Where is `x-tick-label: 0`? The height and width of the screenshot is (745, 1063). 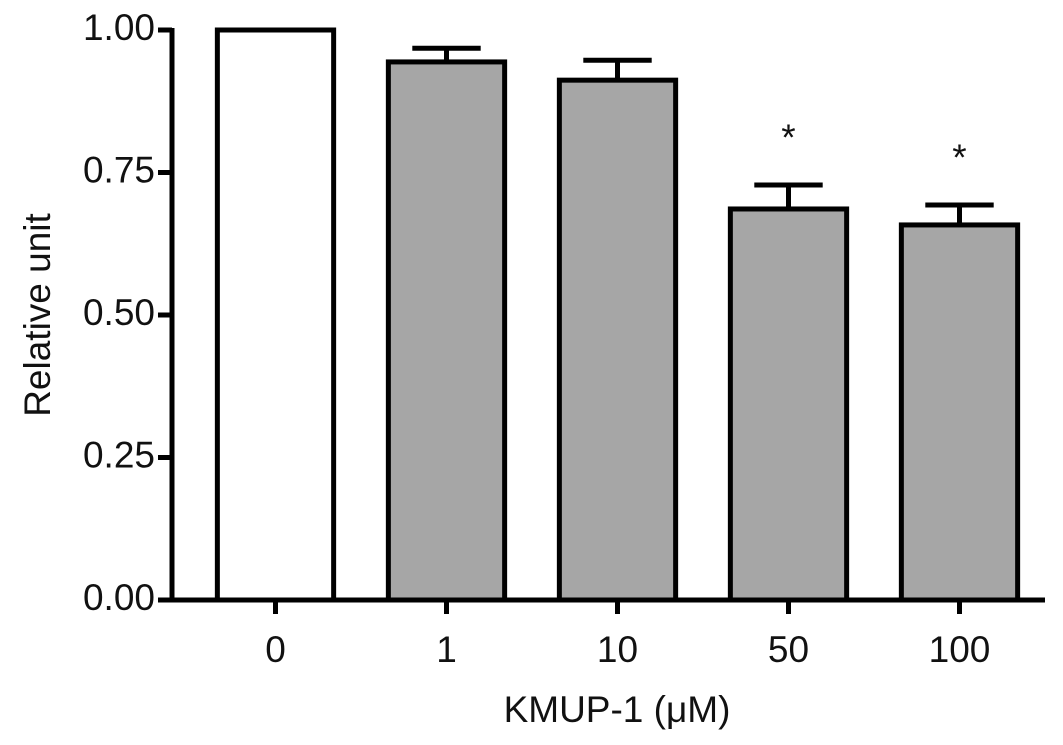
x-tick-label: 0 is located at coordinates (275, 649).